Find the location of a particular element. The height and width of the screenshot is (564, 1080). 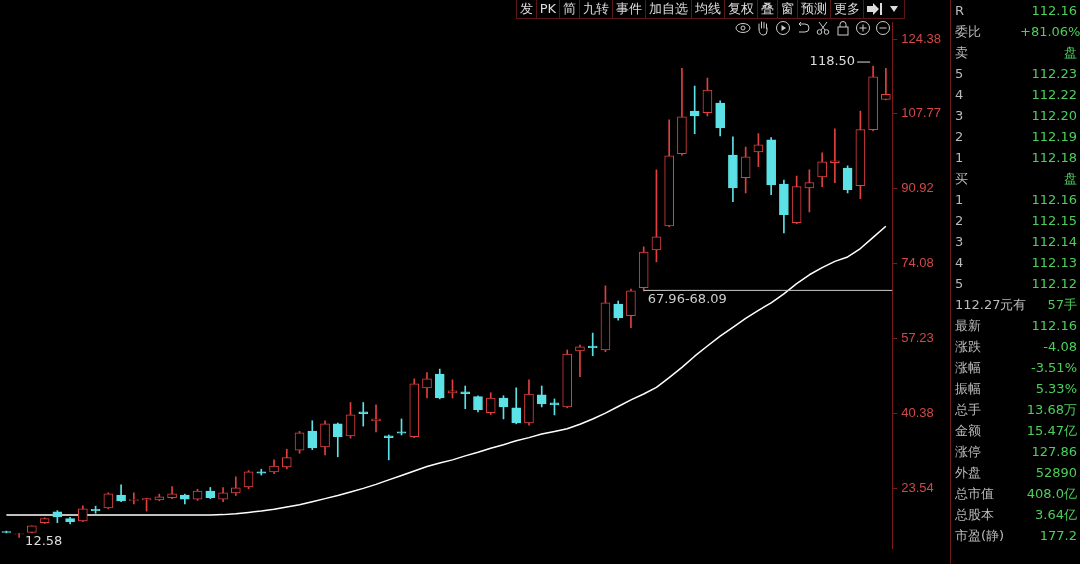

y-tick-label: 23.54 is located at coordinates (917, 488).